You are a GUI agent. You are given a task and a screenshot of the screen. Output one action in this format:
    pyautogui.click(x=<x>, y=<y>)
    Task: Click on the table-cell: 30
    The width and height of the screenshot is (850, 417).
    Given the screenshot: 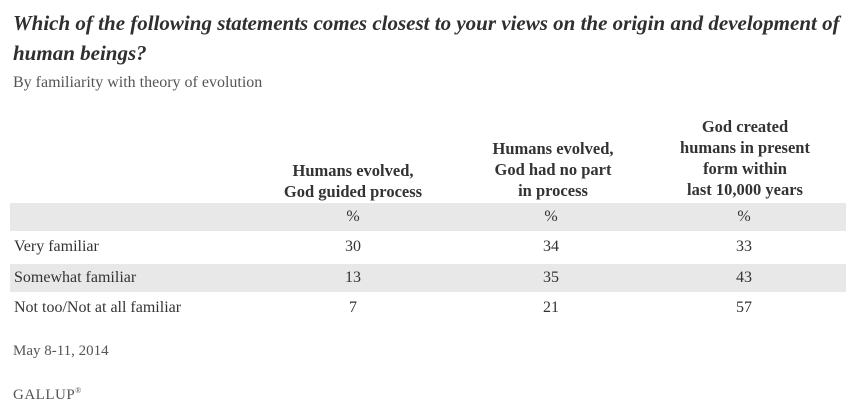 What is the action you would take?
    pyautogui.click(x=353, y=246)
    